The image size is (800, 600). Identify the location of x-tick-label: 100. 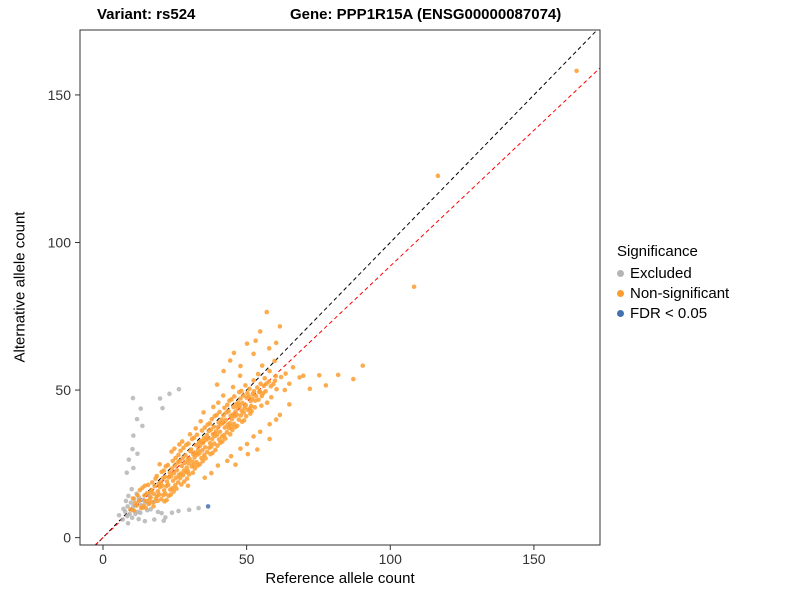
(391, 559).